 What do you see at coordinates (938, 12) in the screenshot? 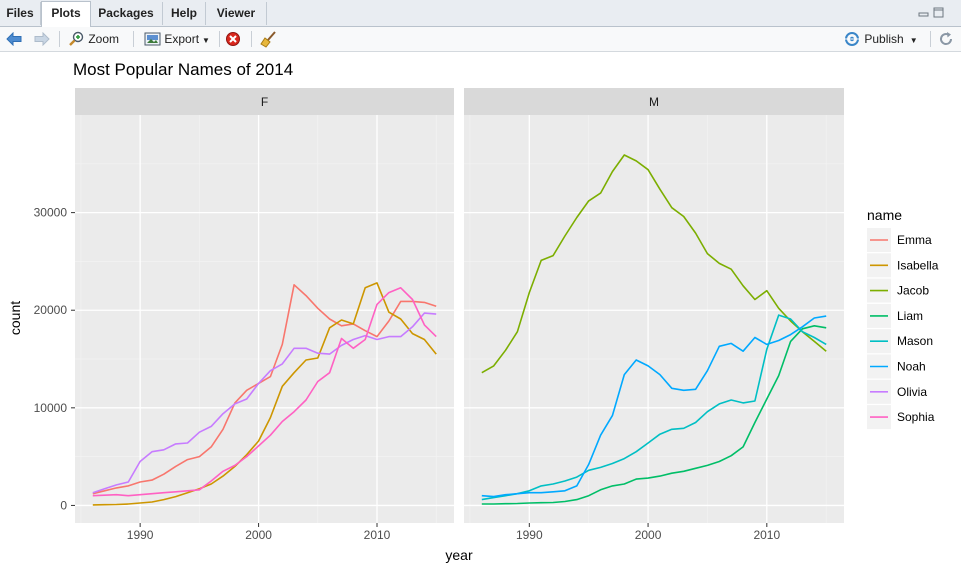
I see `maximize-icon` at bounding box center [938, 12].